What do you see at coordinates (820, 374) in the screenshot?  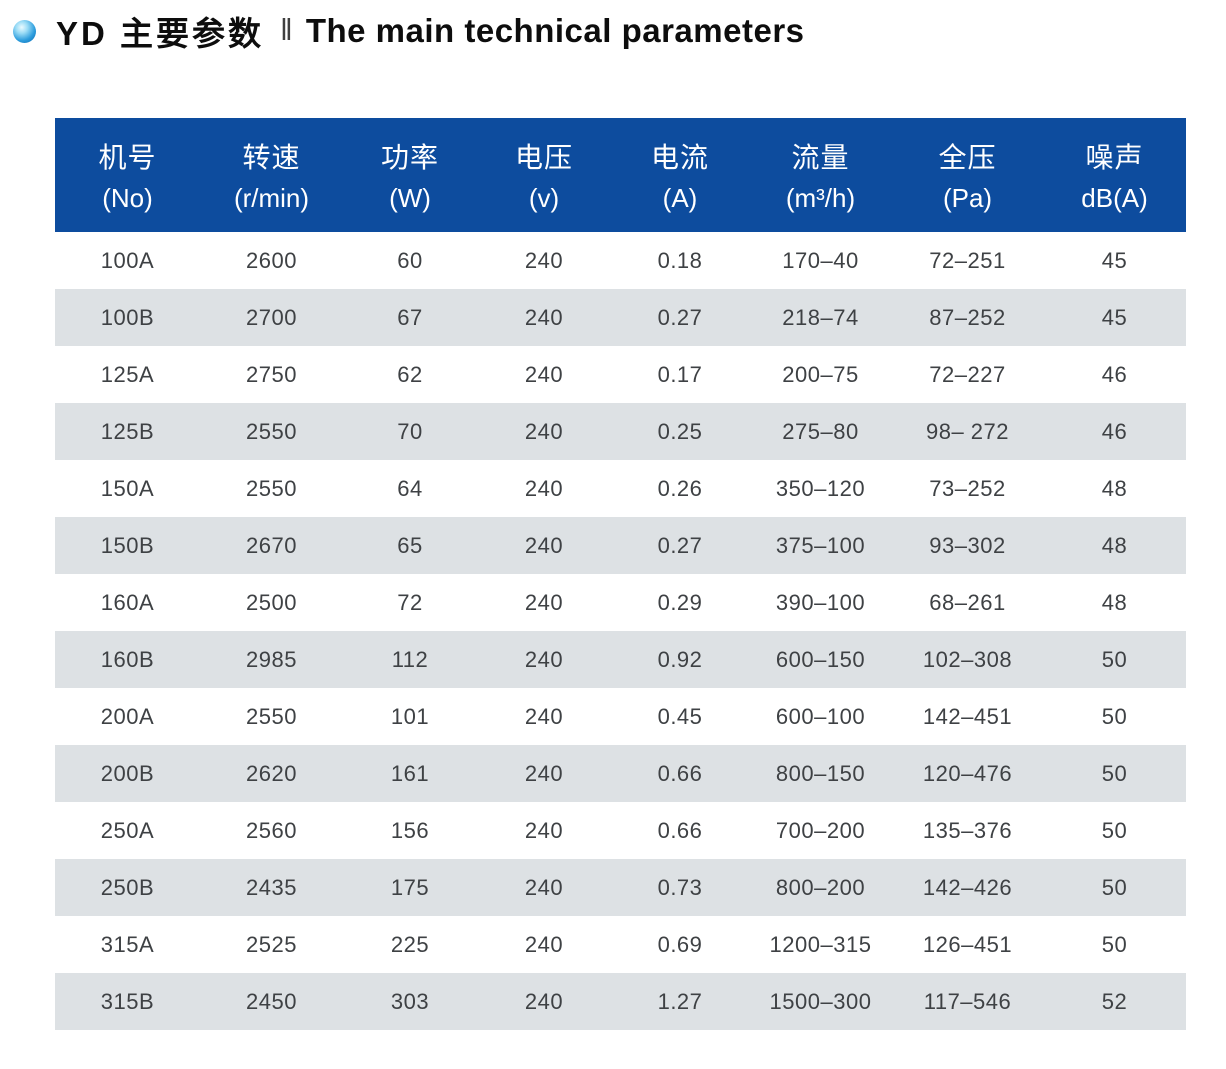 I see `table-cell: 200–75` at bounding box center [820, 374].